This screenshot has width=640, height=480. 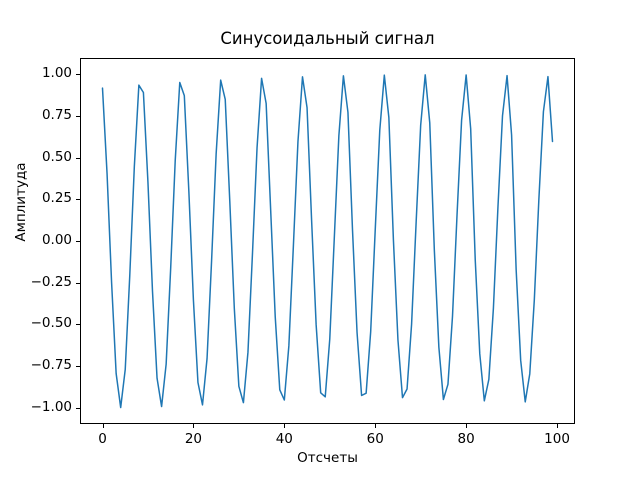 What do you see at coordinates (284, 439) in the screenshot?
I see `x-tick-label: 40` at bounding box center [284, 439].